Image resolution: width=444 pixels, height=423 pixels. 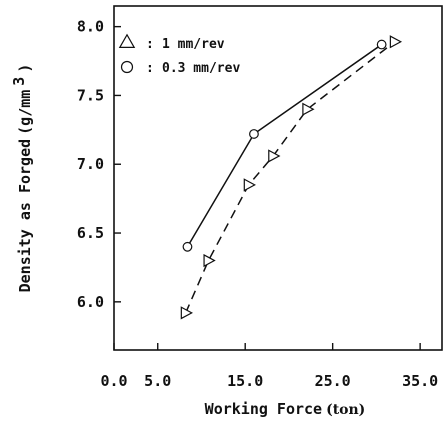 I want to click on x-tick-label: 15.0, so click(x=245, y=381).